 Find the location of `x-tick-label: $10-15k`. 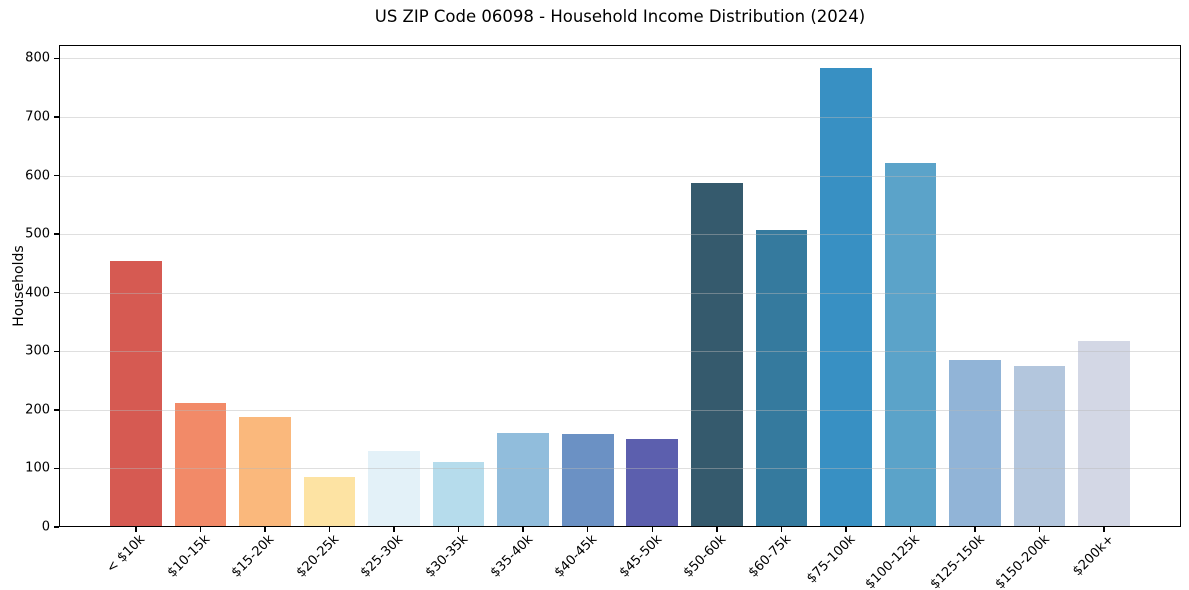

x-tick-label: $10-15k is located at coordinates (188, 556).